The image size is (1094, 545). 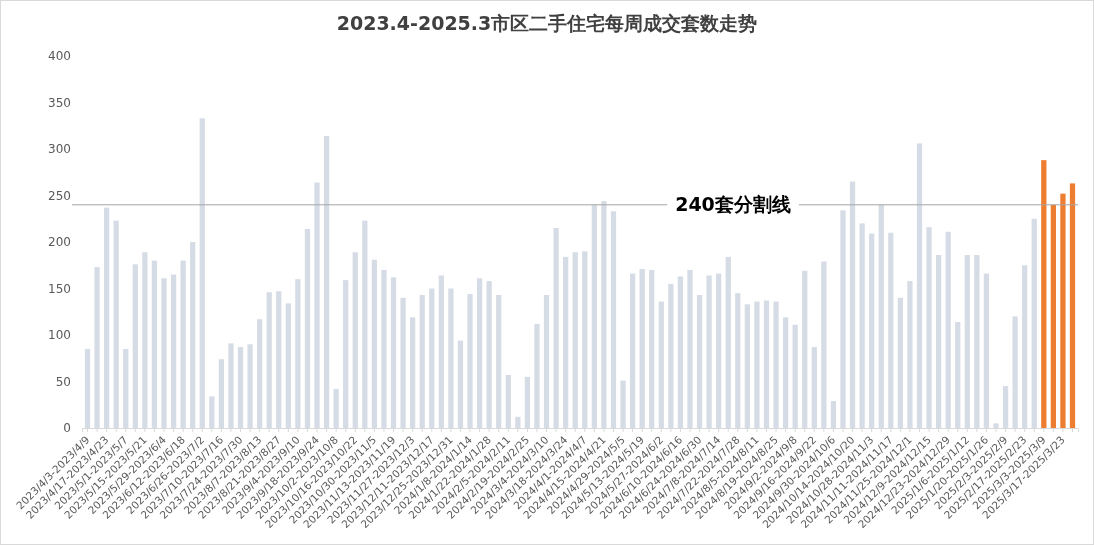 What do you see at coordinates (547, 23) in the screenshot?
I see `chart-title: 2023.4-2025.3市区二手住宅每周成交套数走势` at bounding box center [547, 23].